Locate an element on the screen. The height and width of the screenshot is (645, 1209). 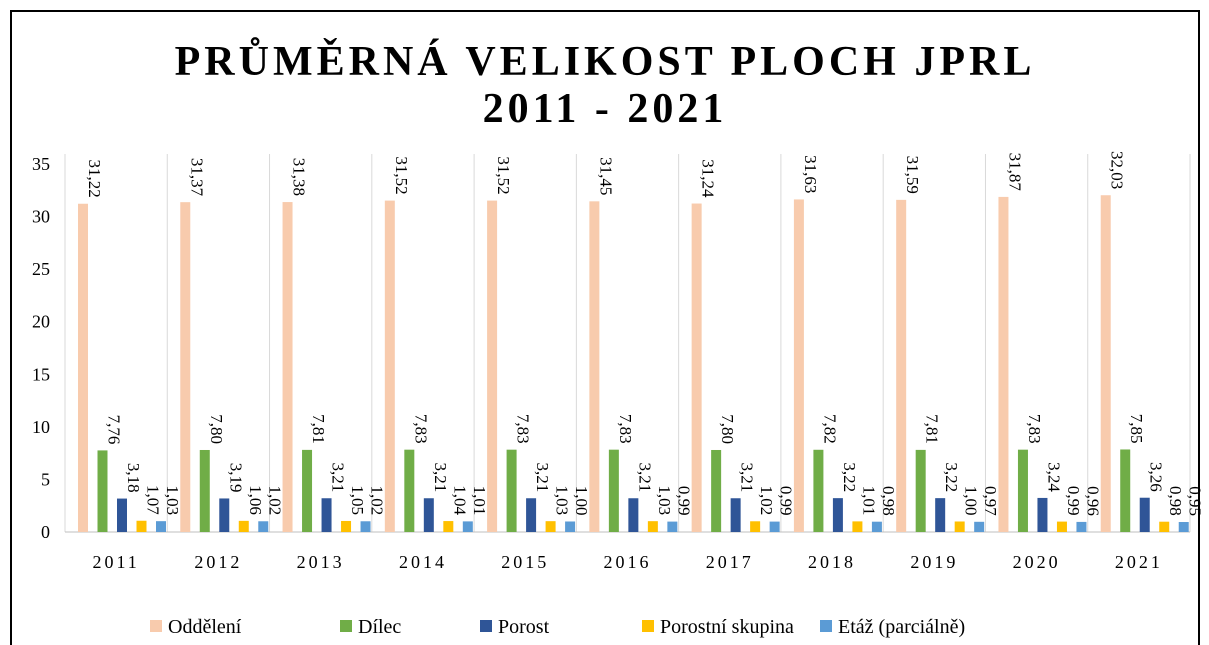
x-tick-label: 2020 is located at coordinates (1037, 562).